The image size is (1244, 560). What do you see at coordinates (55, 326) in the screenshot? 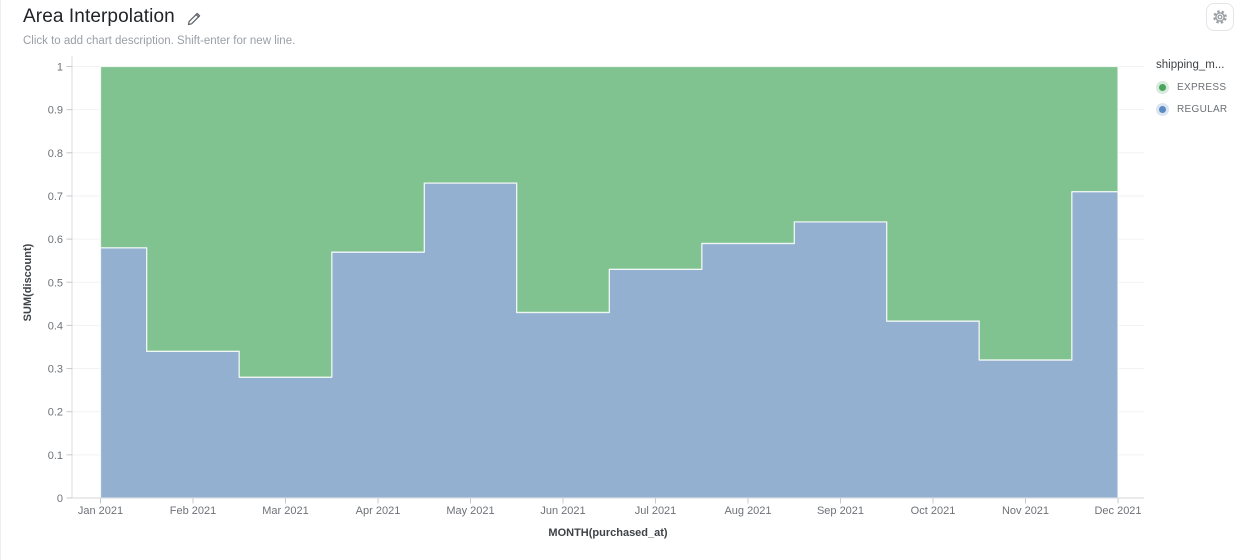
I see `y-tick-label: 0.4` at bounding box center [55, 326].